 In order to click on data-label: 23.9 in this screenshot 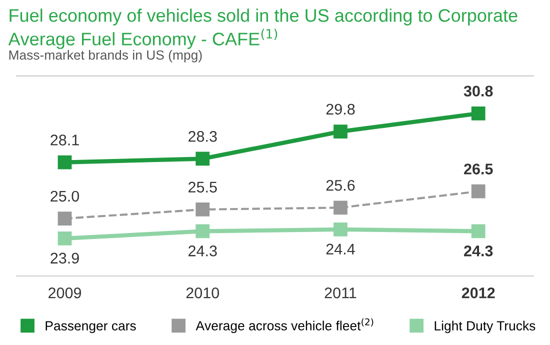, I will do `click(64, 258)`.